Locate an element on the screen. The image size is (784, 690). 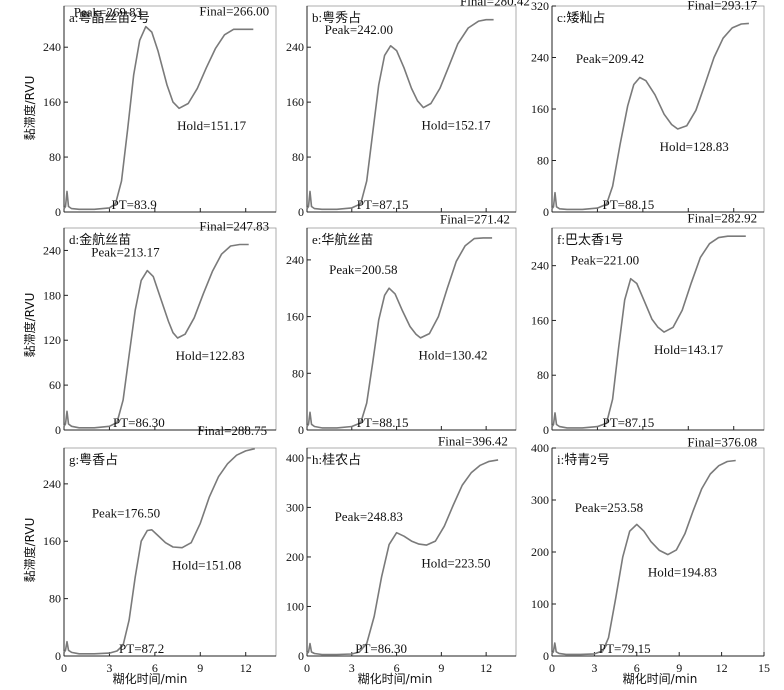
panel-title: i:特青2号 is located at coordinates (583, 459).